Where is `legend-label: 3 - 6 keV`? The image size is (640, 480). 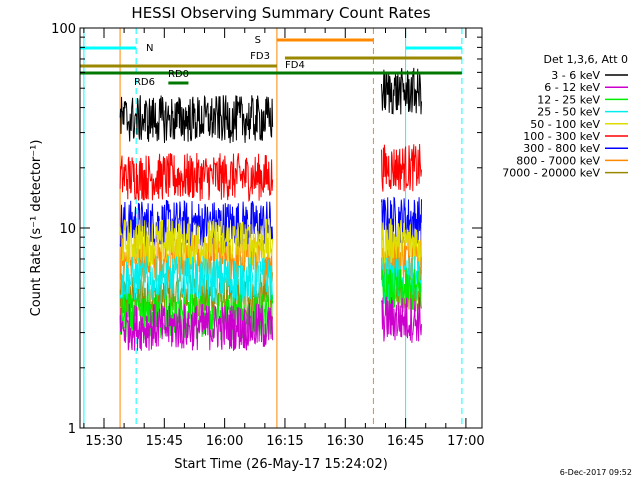
legend-label: 3 - 6 keV is located at coordinates (575, 75).